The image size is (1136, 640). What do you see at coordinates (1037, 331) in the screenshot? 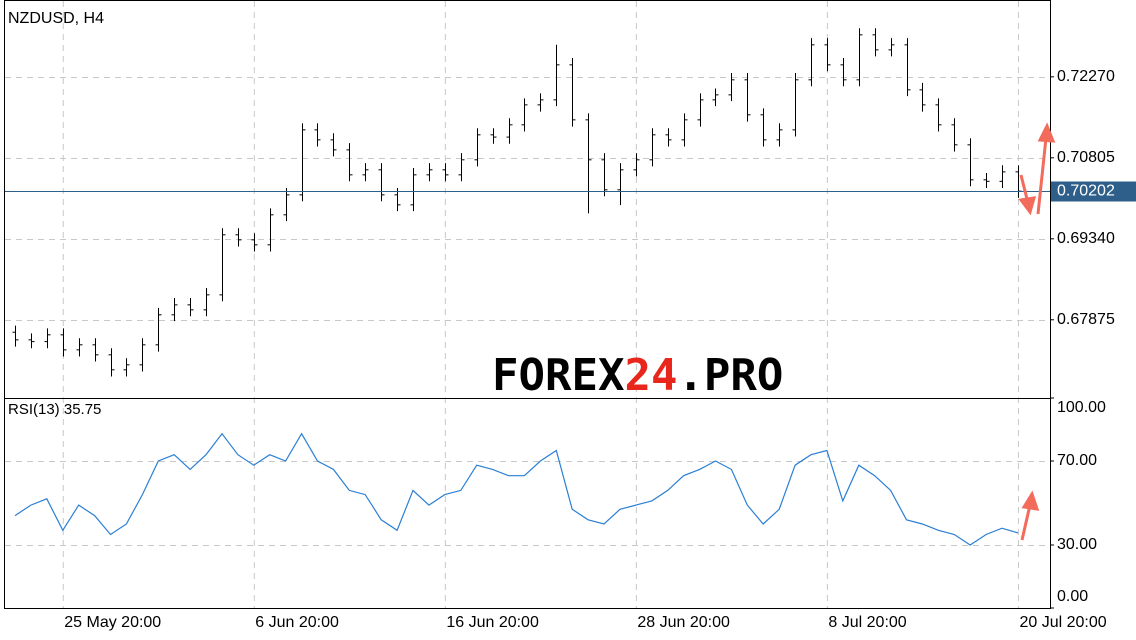
I see `annotation-arrows` at bounding box center [1037, 331].